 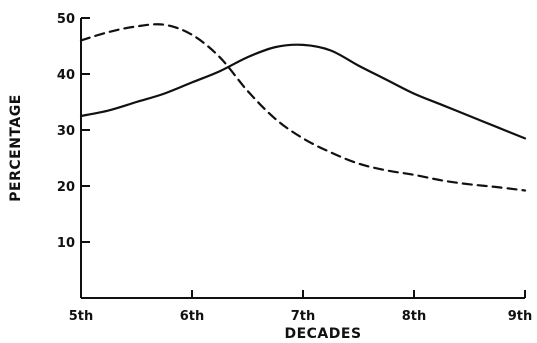 I want to click on x-tick-label: 9th, so click(x=520, y=316).